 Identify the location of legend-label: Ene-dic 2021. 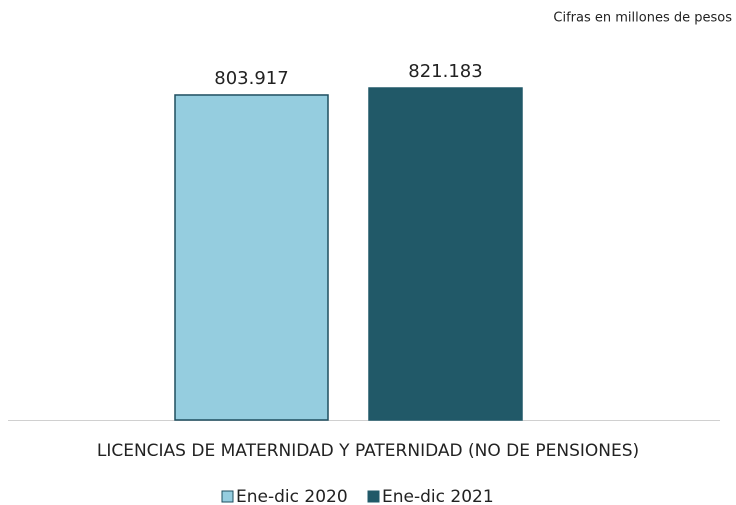
(438, 496).